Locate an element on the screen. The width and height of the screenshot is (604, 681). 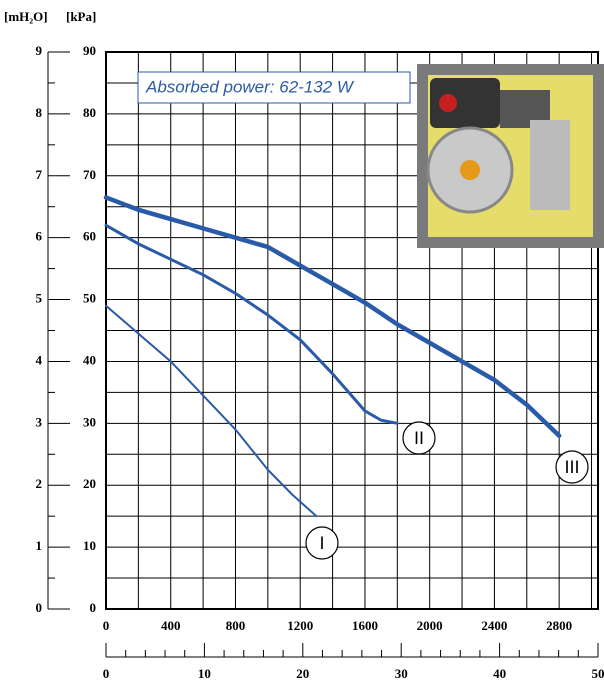
y-tick-label: 90 is located at coordinates (89, 50).